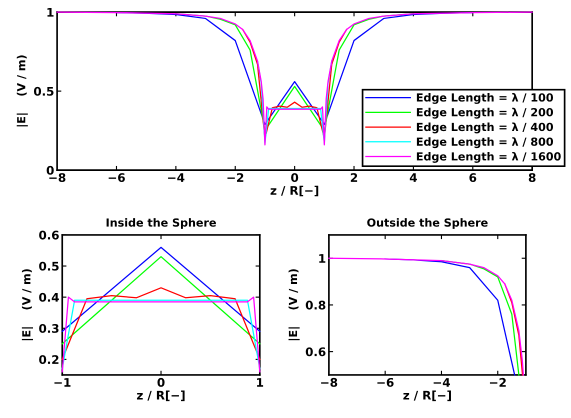 This screenshot has width=571, height=418. What do you see at coordinates (354, 177) in the screenshot?
I see `x-tick-label: 2` at bounding box center [354, 177].